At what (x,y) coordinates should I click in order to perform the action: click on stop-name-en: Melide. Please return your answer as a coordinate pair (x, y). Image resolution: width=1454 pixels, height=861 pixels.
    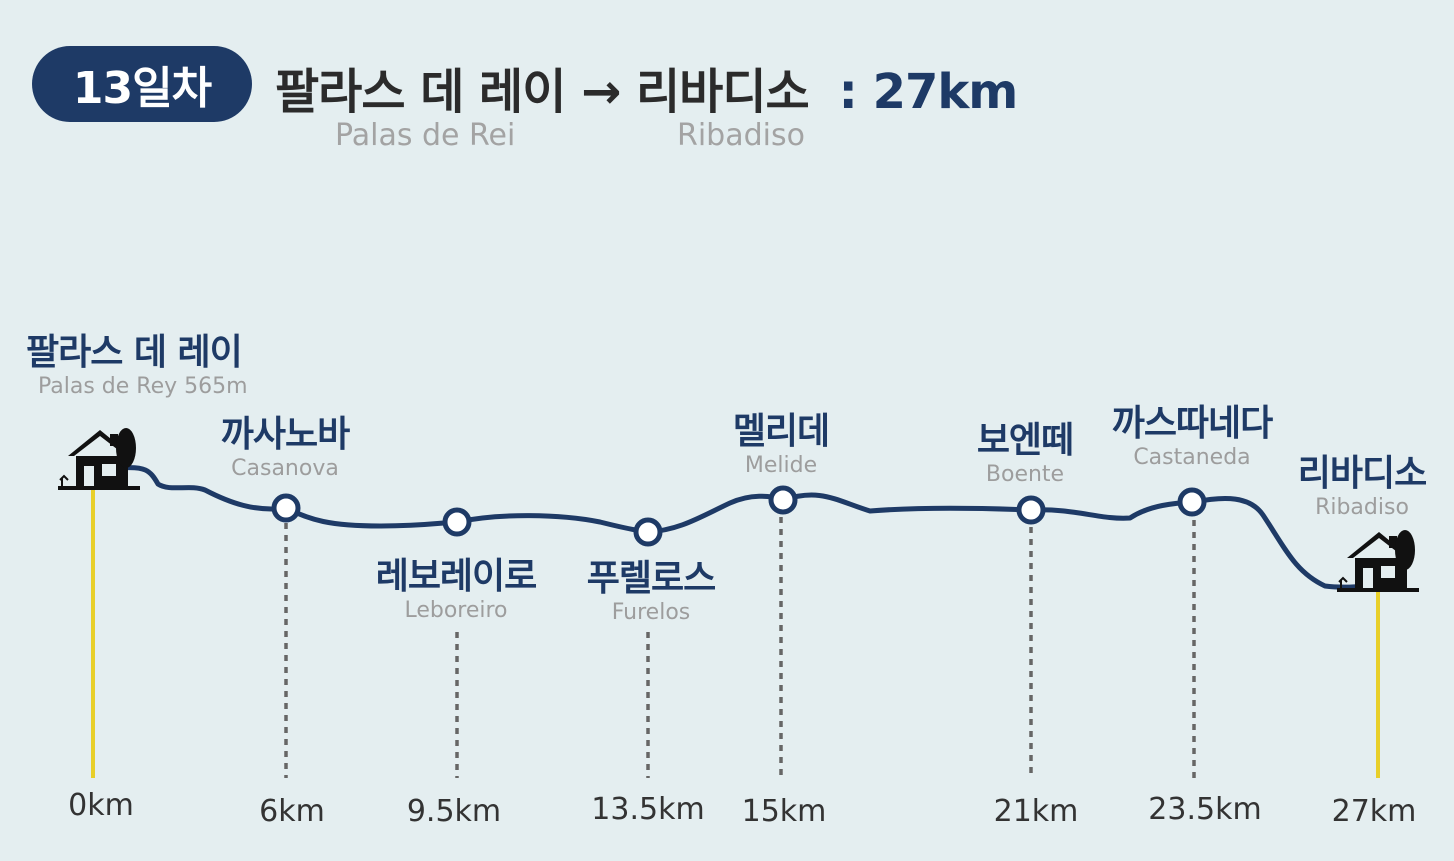
    Looking at the image, I should click on (781, 465).